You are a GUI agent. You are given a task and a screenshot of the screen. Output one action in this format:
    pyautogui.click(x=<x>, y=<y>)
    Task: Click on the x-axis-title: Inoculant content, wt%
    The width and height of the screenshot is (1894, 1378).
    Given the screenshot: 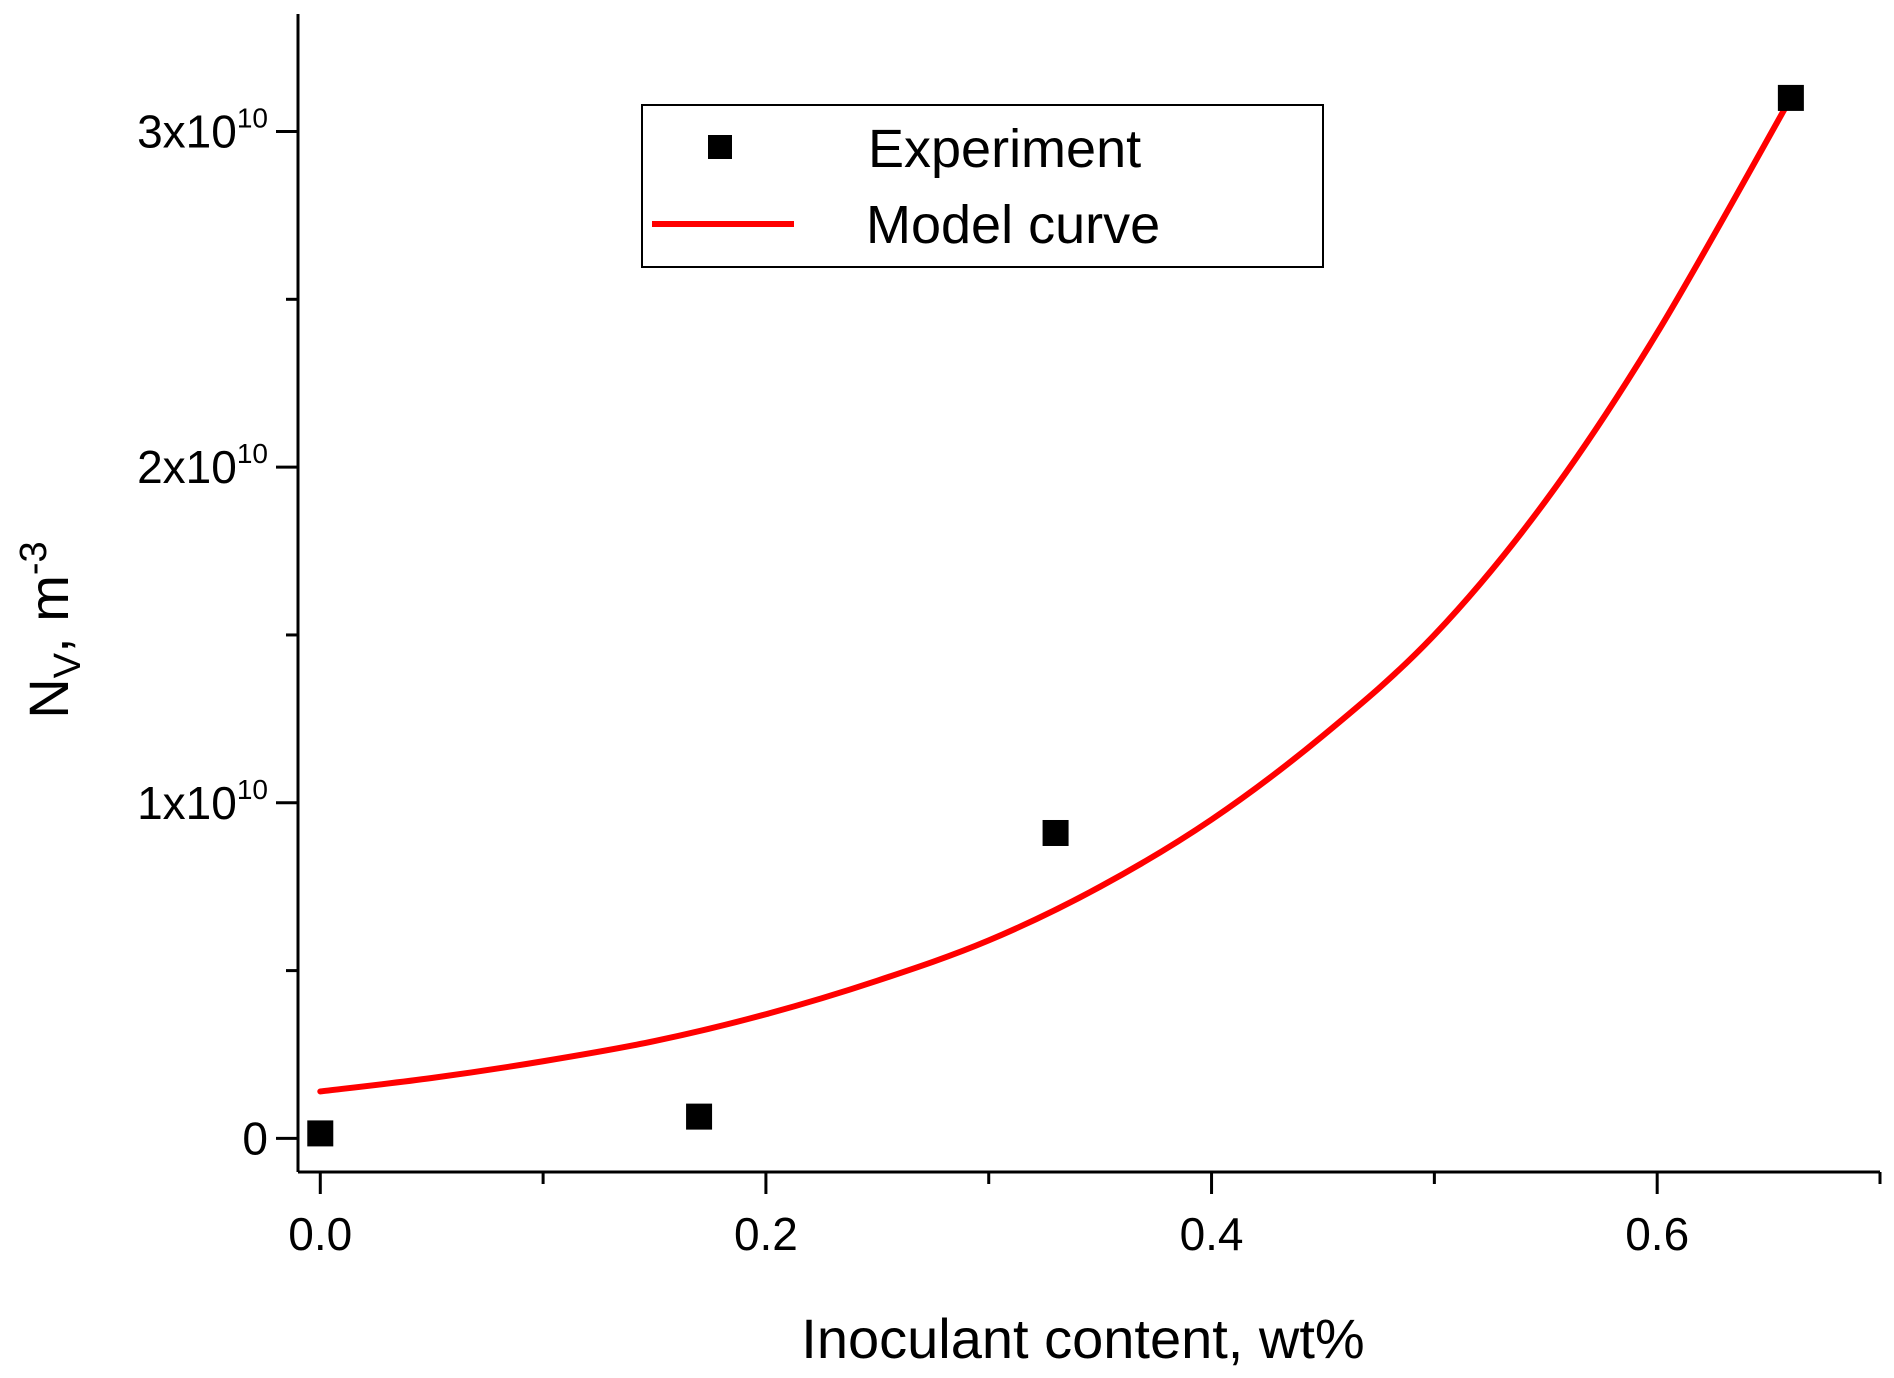 What is the action you would take?
    pyautogui.click(x=1082, y=1338)
    